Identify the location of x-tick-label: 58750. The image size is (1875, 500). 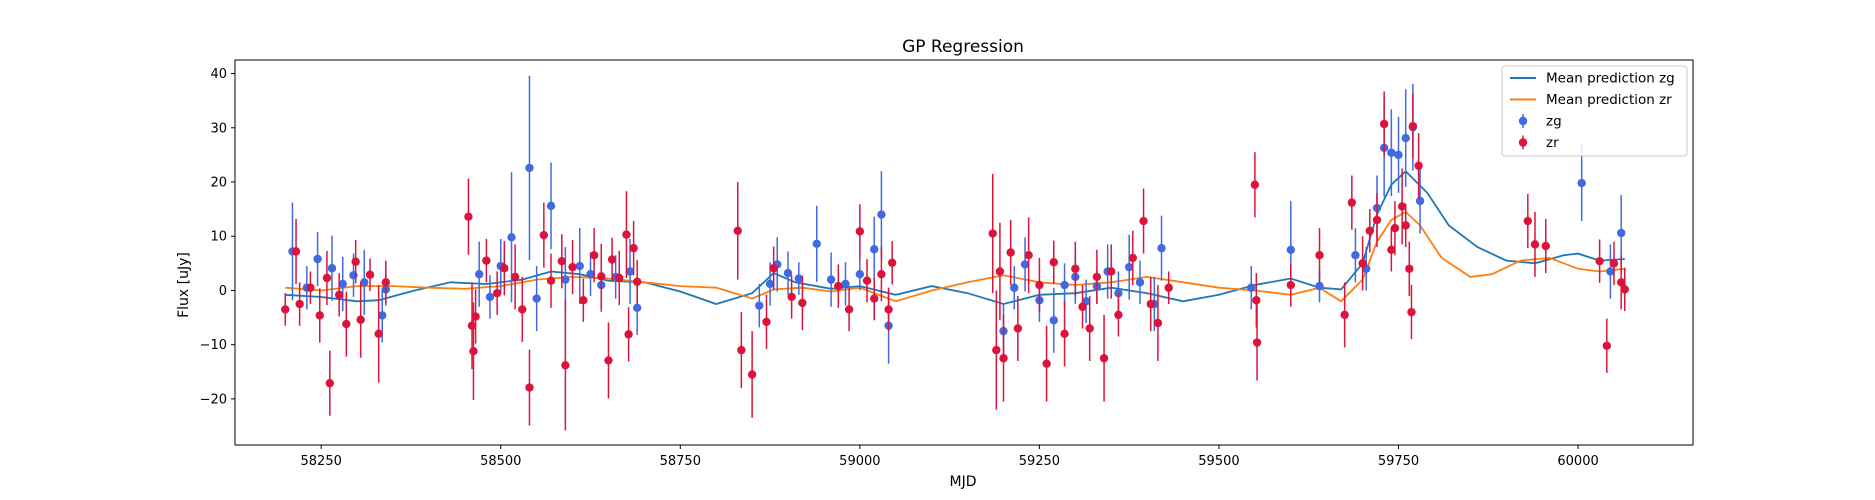
(680, 461).